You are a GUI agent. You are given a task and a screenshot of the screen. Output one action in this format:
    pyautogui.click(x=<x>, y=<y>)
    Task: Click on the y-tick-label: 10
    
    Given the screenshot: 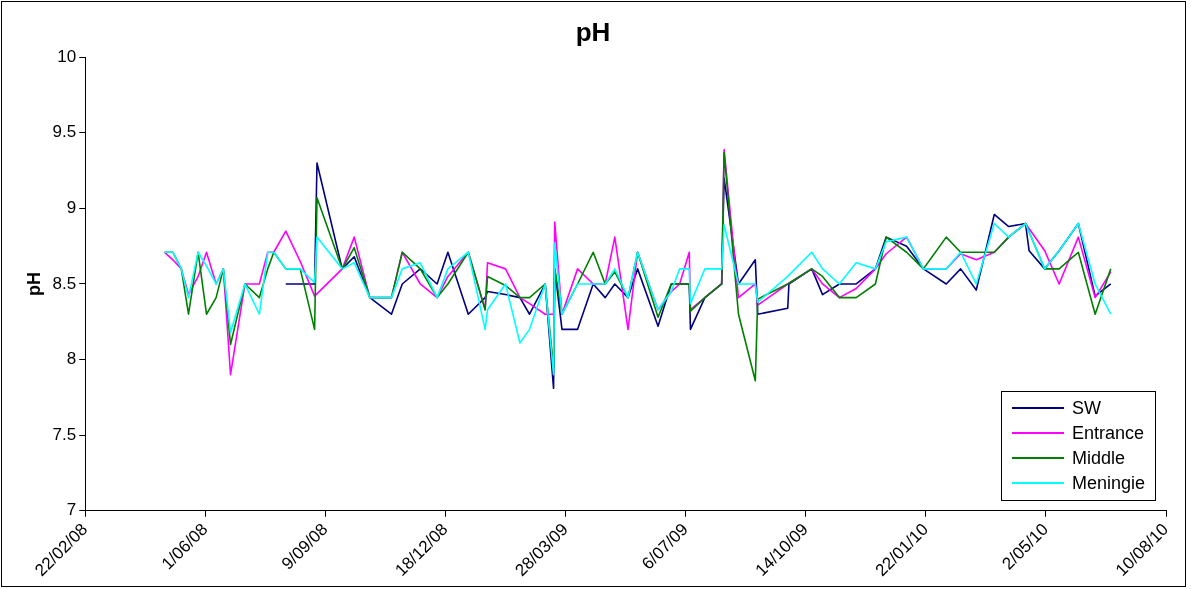 What is the action you would take?
    pyautogui.click(x=67, y=56)
    